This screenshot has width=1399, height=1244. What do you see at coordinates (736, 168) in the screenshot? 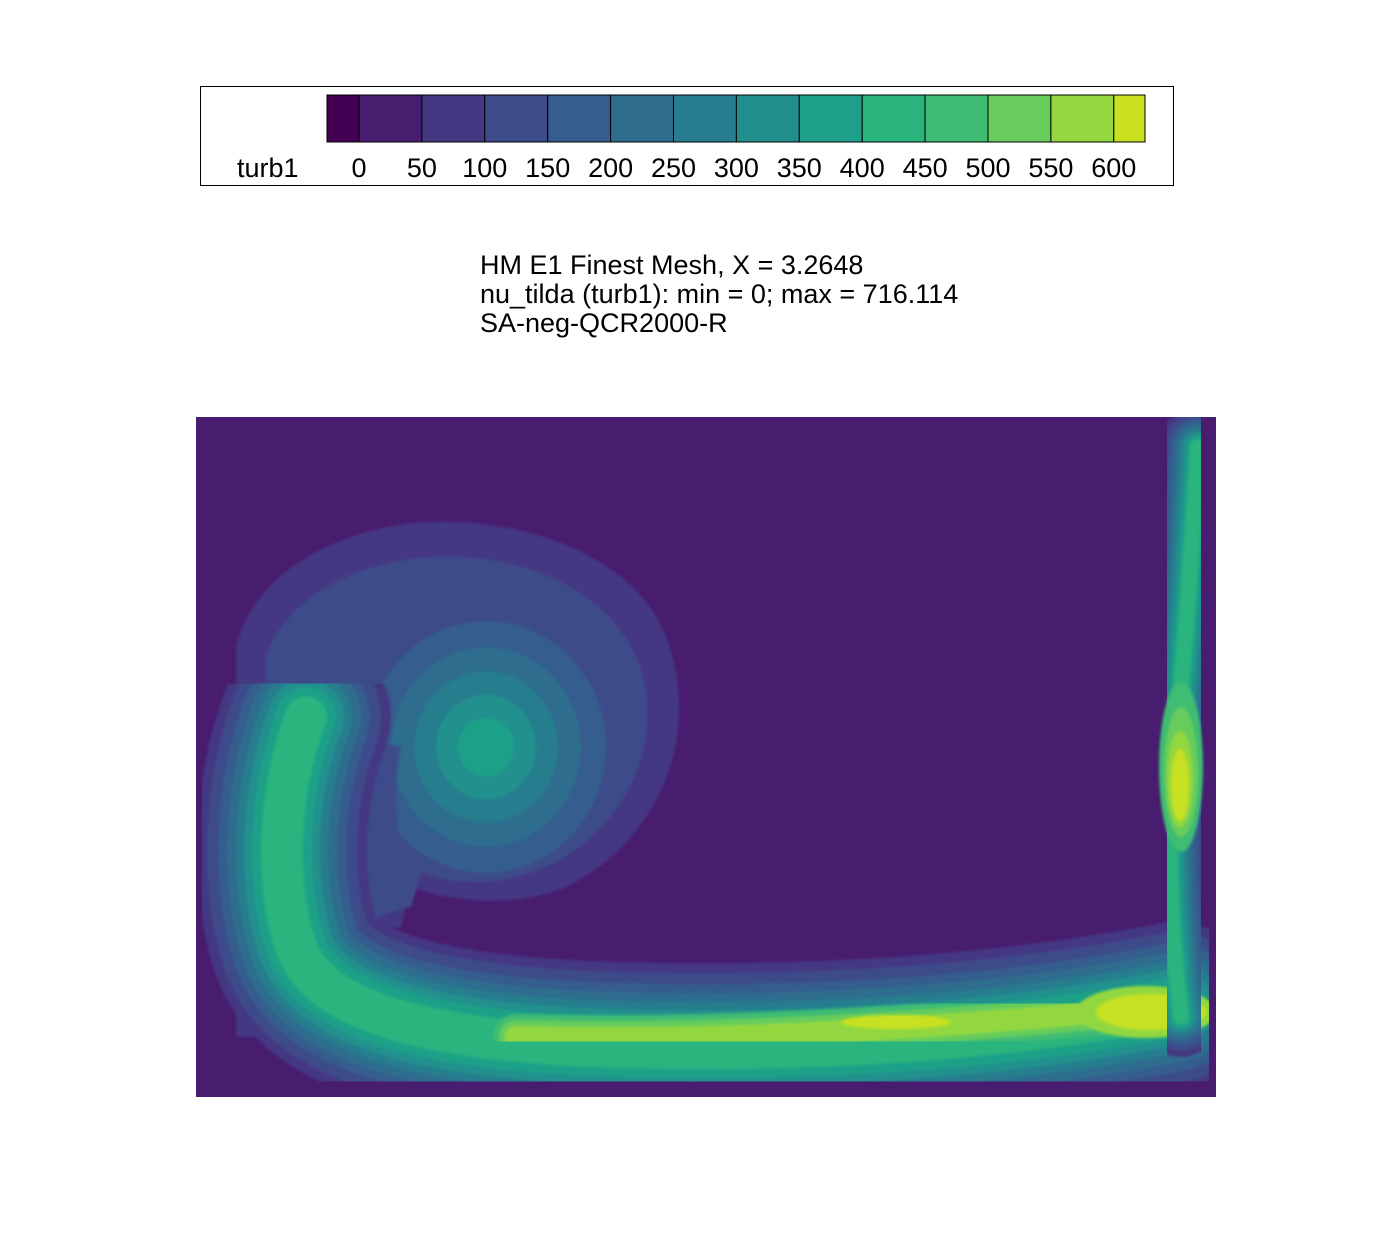
I see `colorbar-tick-label: 300` at bounding box center [736, 168].